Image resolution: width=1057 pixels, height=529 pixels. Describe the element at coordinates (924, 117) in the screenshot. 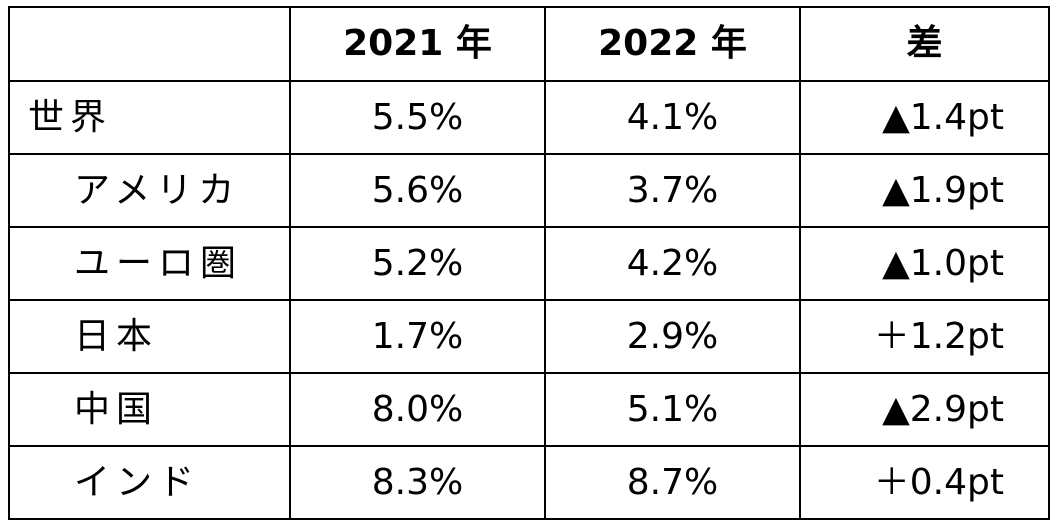

I see `value-diff: ▲1.4pt` at that location.